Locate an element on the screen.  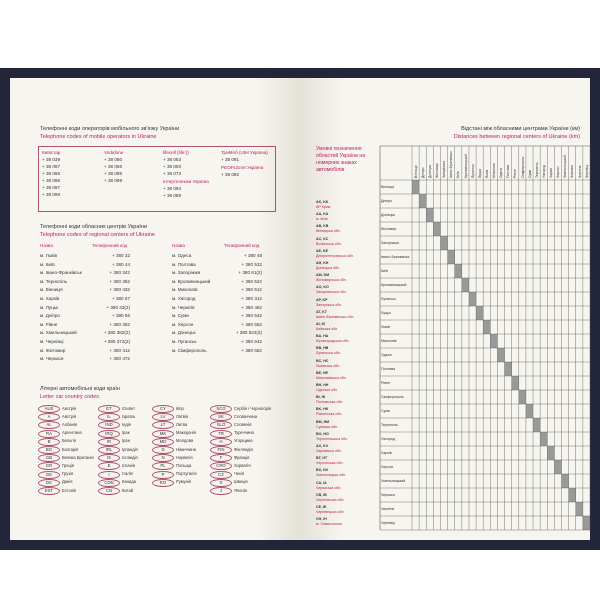
country-name: Канада is located at coordinates (129, 482).